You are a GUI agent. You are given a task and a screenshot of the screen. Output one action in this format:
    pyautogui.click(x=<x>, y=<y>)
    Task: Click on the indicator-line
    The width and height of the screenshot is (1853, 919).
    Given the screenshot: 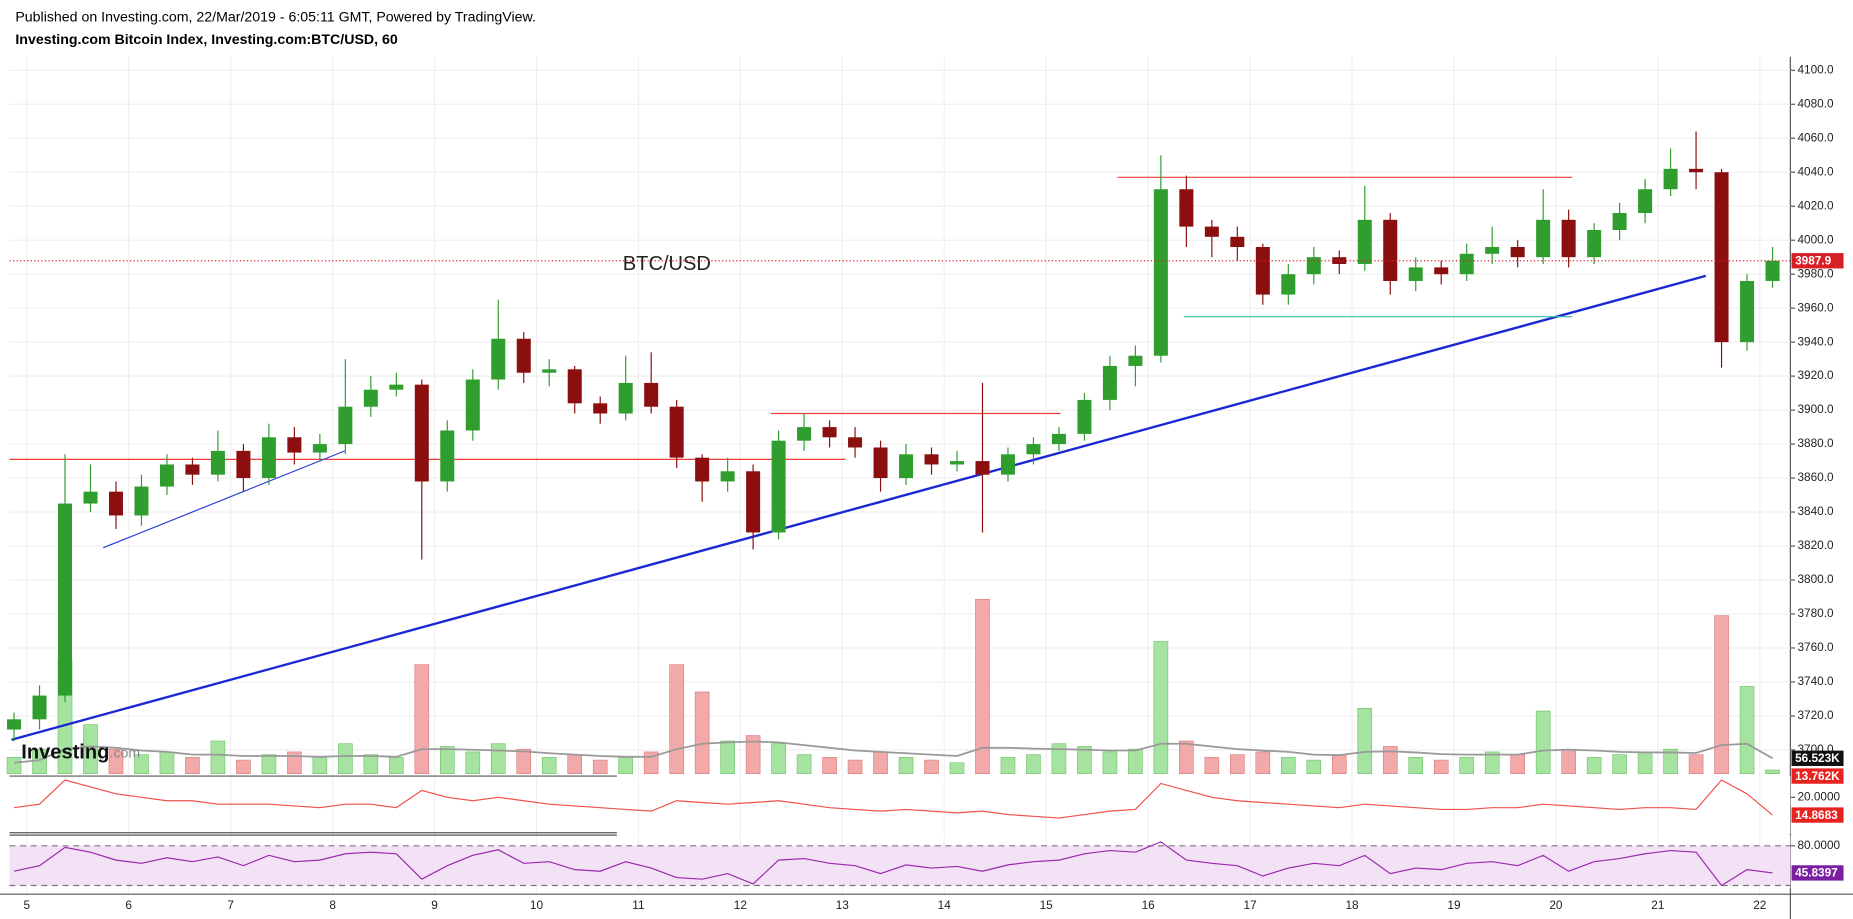 What is the action you would take?
    pyautogui.click(x=893, y=864)
    